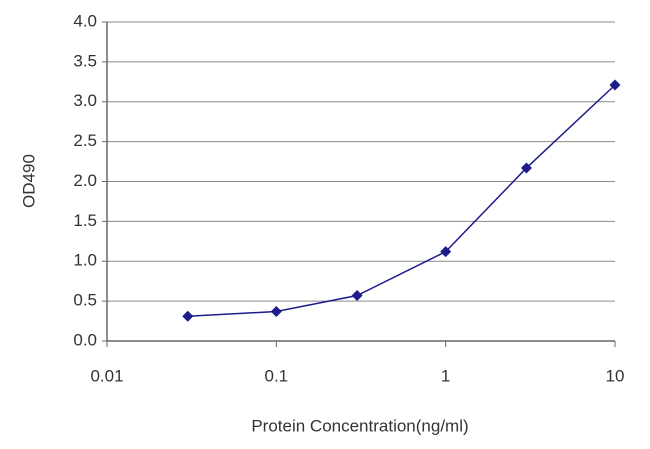 This screenshot has width=650, height=449. I want to click on y-tick-label: 1.0, so click(85, 260).